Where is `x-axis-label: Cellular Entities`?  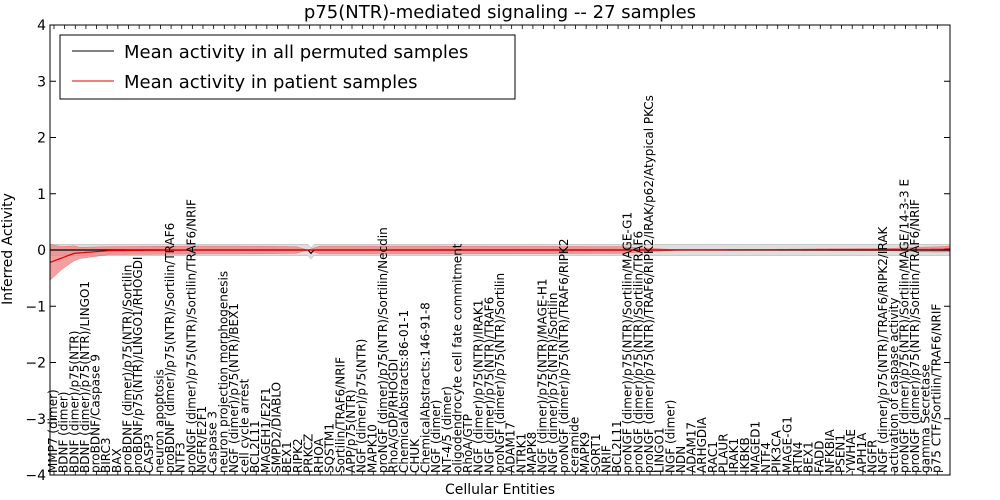
x-axis-label: Cellular Entities is located at coordinates (500, 490).